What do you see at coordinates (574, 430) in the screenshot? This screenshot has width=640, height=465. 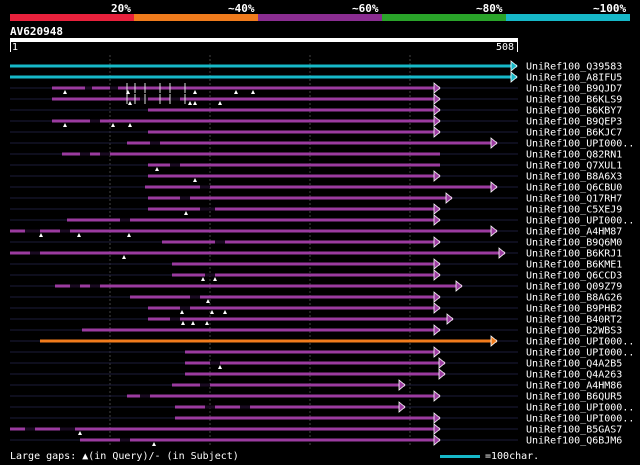 I see `hit-label: UniRef100_B5GAS7` at bounding box center [574, 430].